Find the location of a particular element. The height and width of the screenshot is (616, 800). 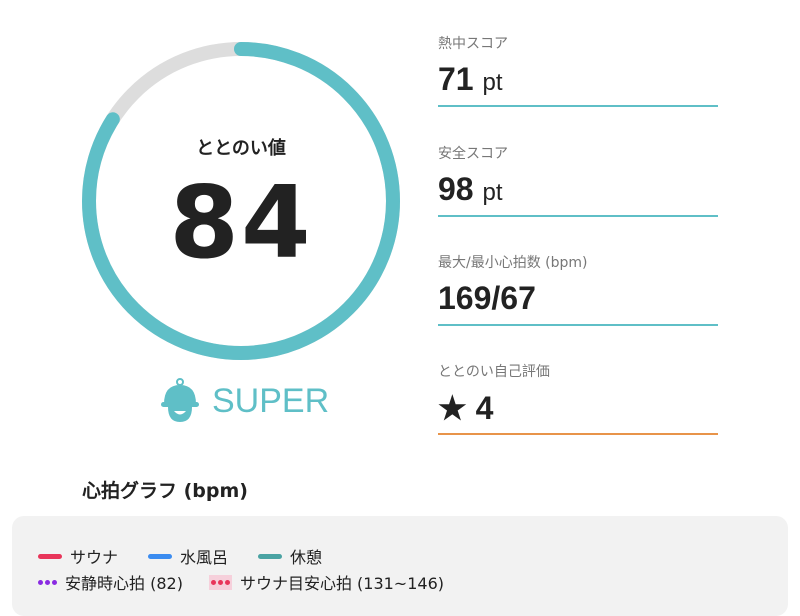

legend-cold-bath: 水風呂 is located at coordinates (204, 557).